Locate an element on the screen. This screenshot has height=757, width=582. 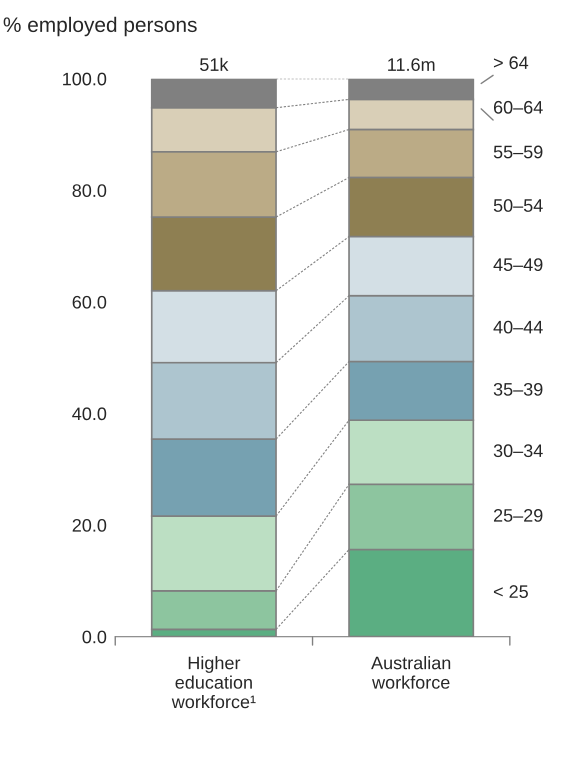
series-label: 45–49 is located at coordinates (517, 265).